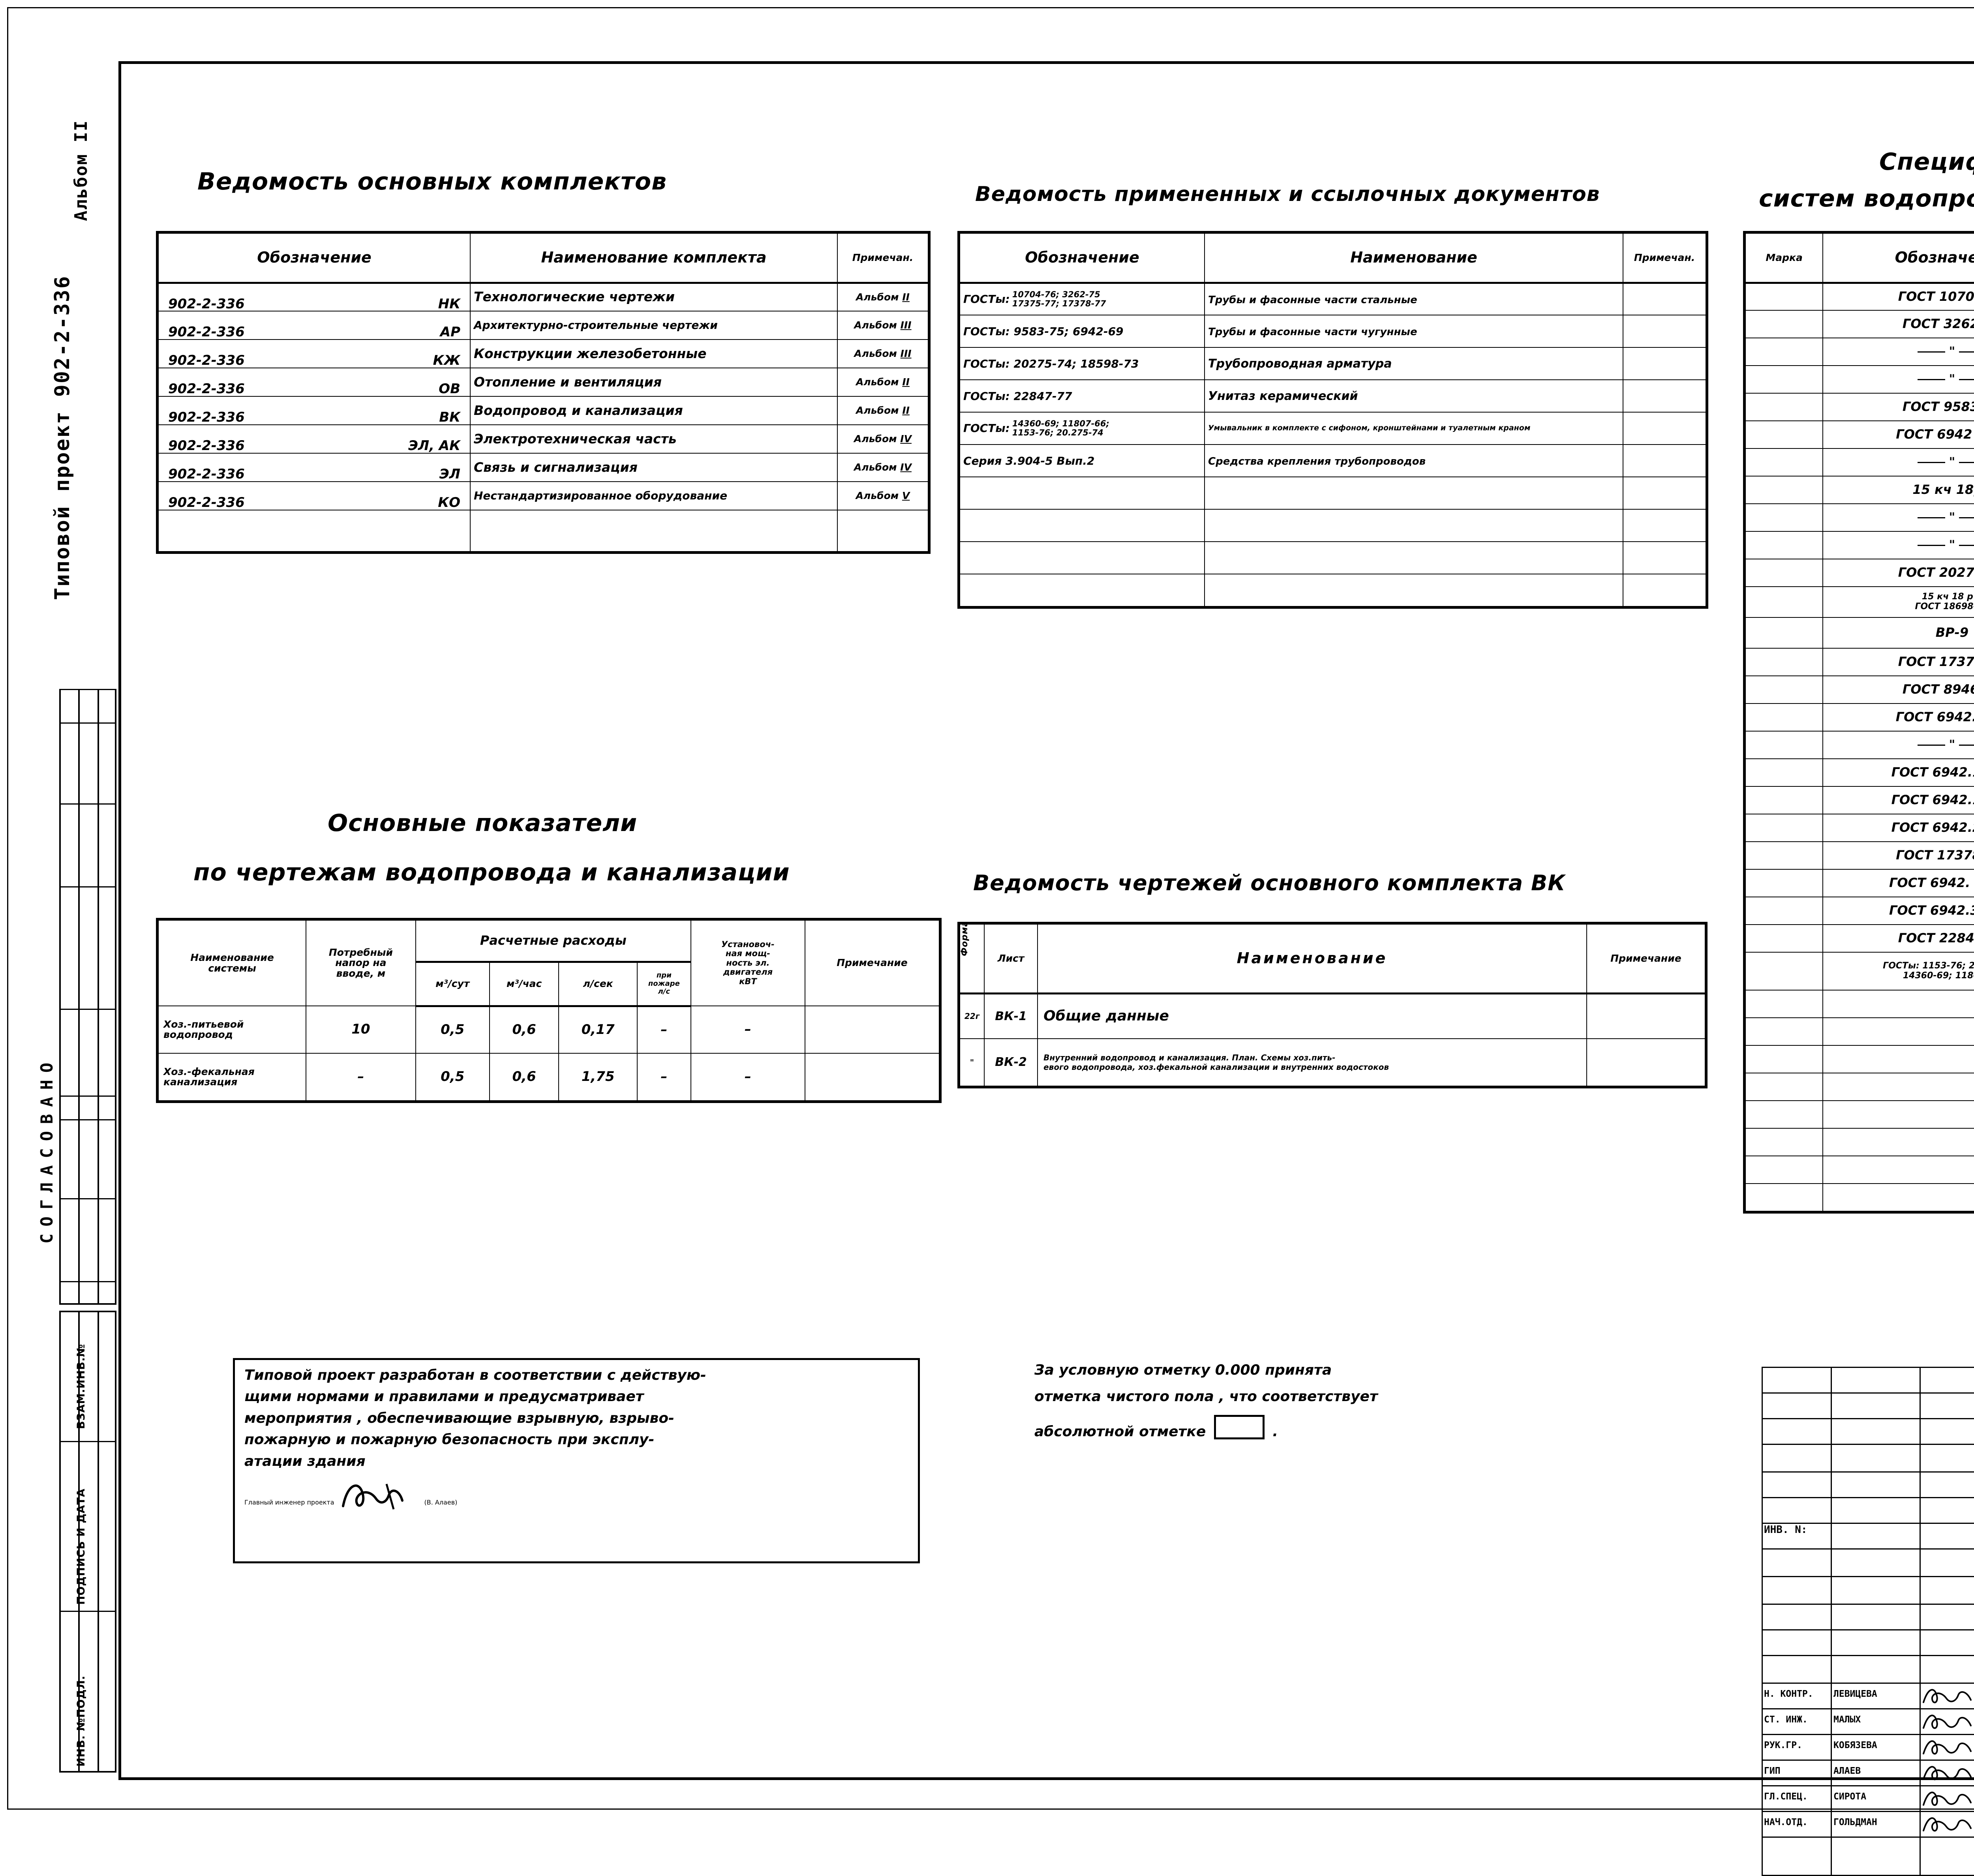 The image size is (1974, 1876). Describe the element at coordinates (1898, 855) in the screenshot. I see `cell-spec-code: ГОСТ 17378 -77` at that location.